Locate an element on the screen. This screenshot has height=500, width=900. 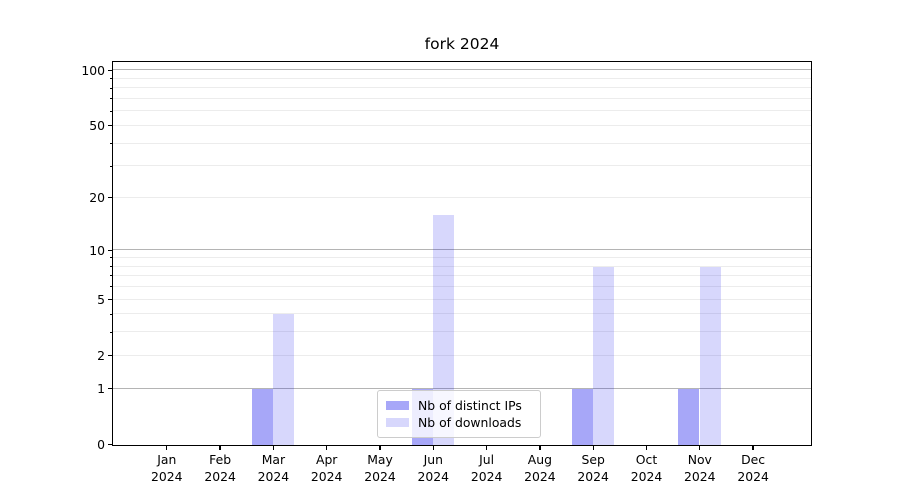
x-tick-label-dec-2024: Dec 2024 is located at coordinates (753, 468).